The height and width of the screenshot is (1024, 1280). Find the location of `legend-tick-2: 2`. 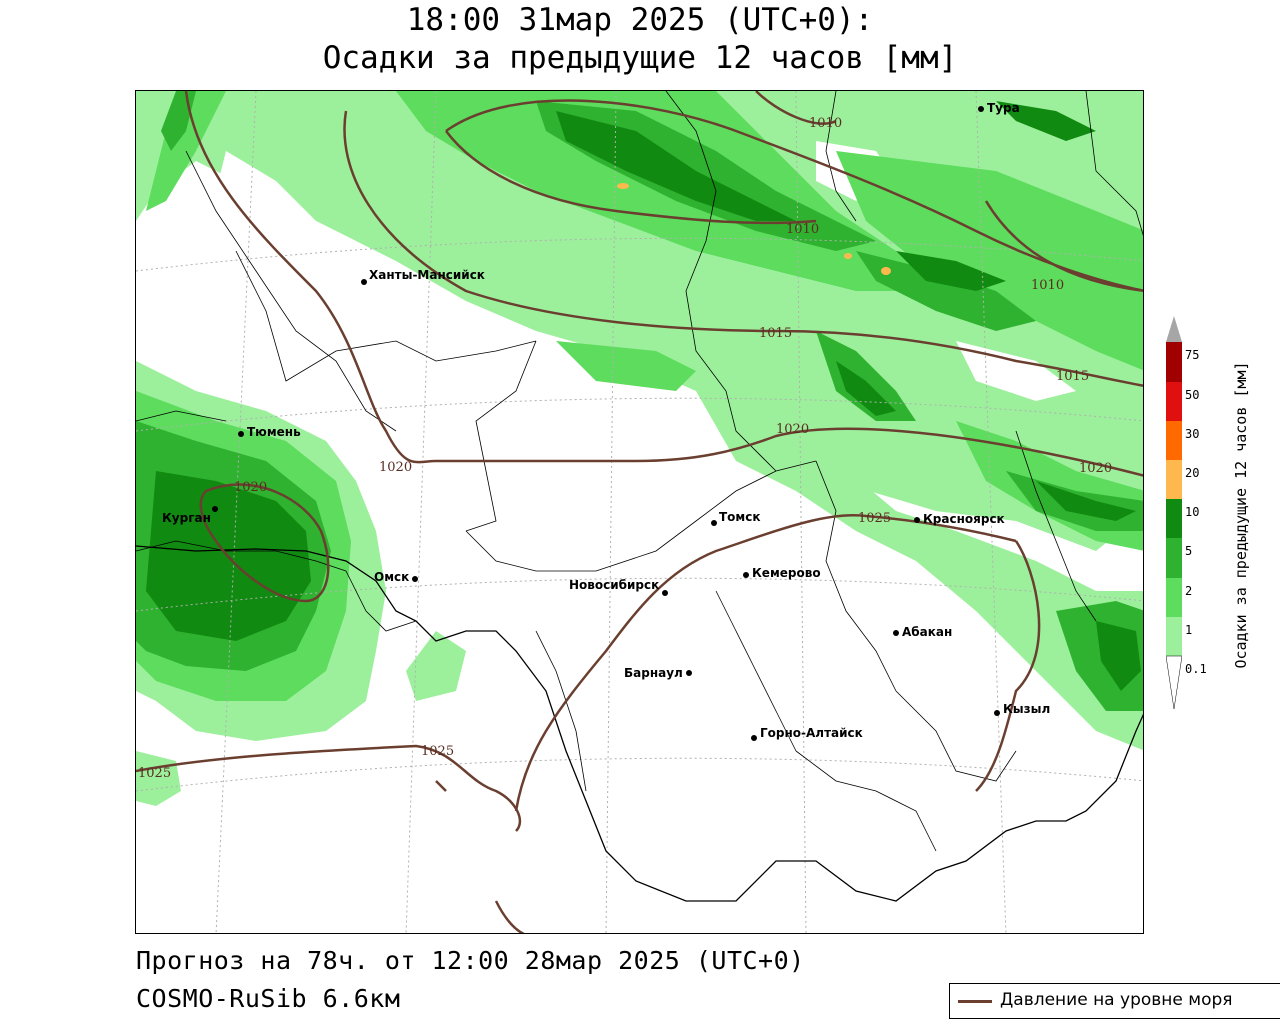

legend-tick-2: 2 is located at coordinates (1189, 591).